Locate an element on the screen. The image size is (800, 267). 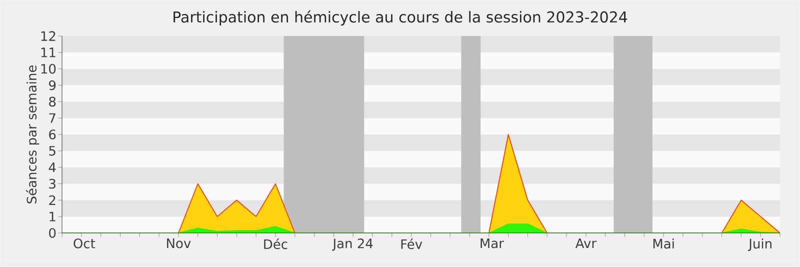
x-tick-label: Mai is located at coordinates (663, 243).